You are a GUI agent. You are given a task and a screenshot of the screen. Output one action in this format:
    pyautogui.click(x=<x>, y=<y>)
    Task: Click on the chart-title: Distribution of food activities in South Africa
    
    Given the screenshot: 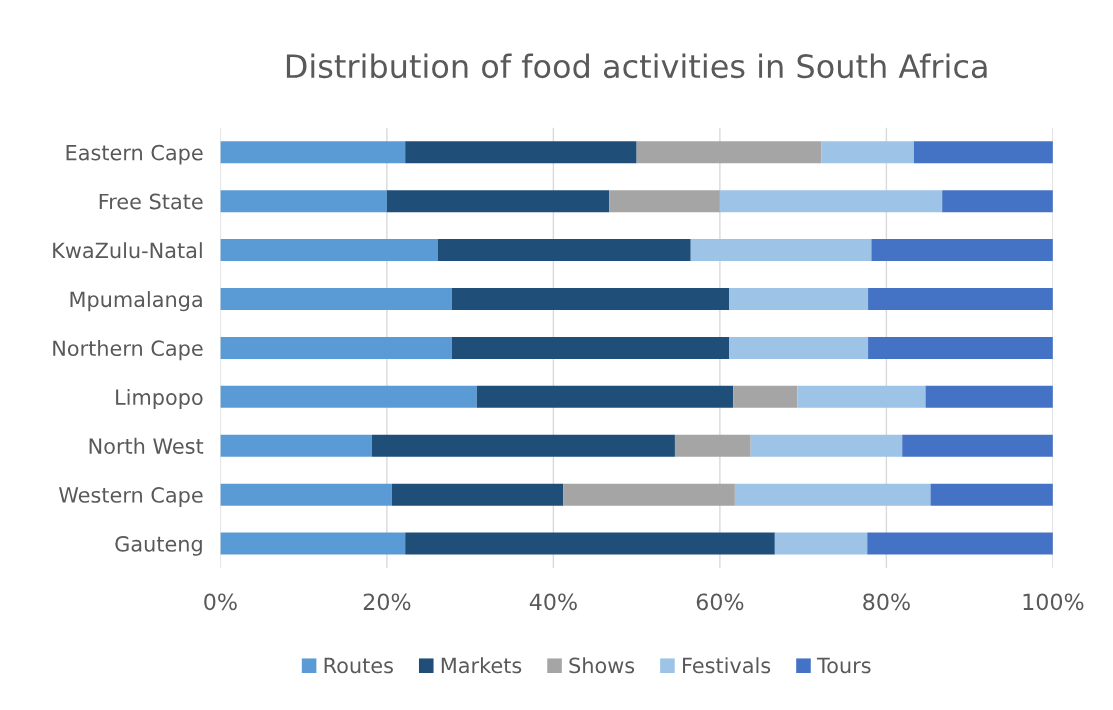 What is the action you would take?
    pyautogui.click(x=636, y=66)
    